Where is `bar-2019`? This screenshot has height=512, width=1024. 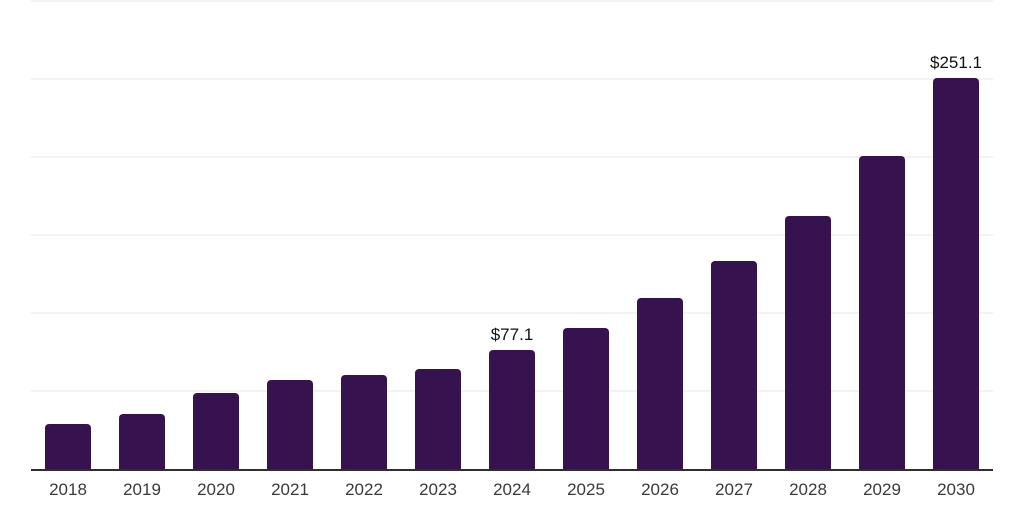 bar-2019 is located at coordinates (142, 442).